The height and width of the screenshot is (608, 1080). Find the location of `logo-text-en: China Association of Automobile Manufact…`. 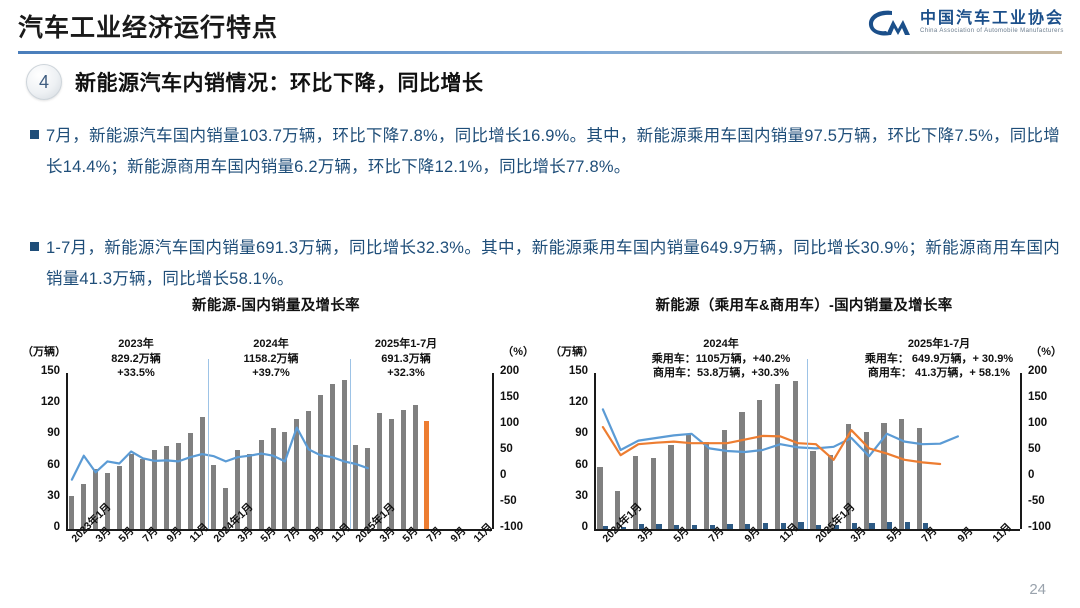

logo-text-en: China Association of Automobile Manufact… is located at coordinates (991, 30).